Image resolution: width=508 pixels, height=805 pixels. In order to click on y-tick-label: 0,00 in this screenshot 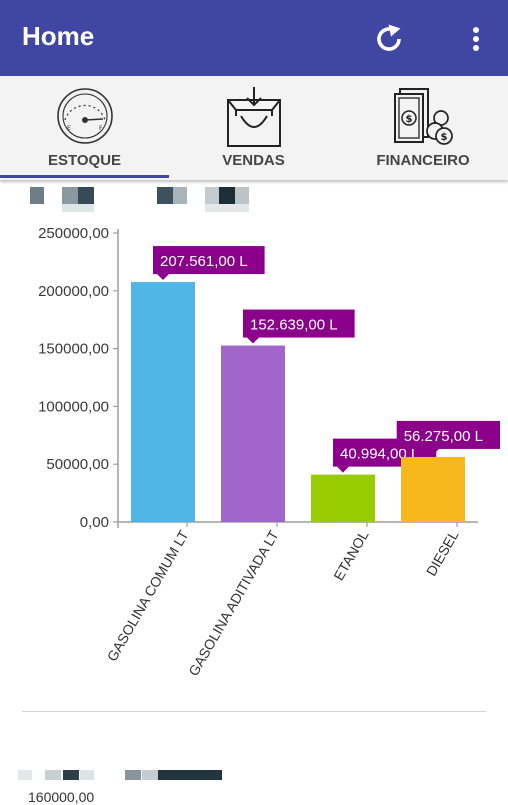, I will do `click(94, 522)`.